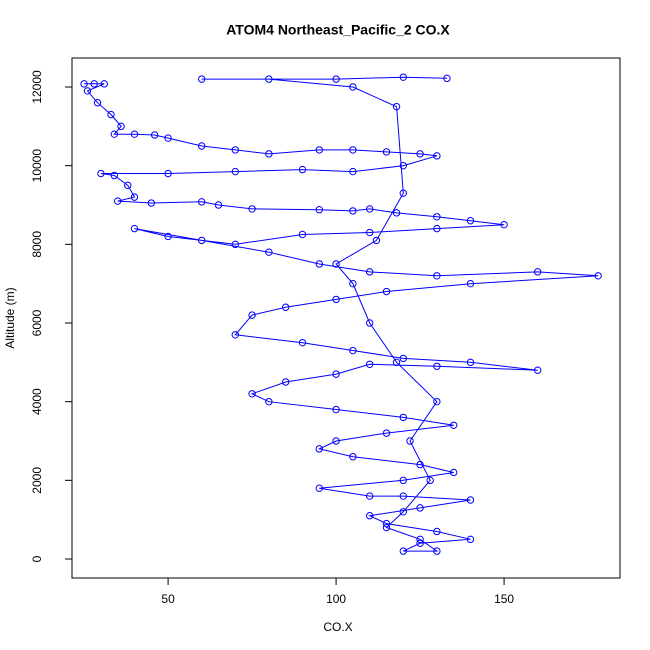 The height and width of the screenshot is (650, 650). What do you see at coordinates (37, 480) in the screenshot?
I see `y-tick-label: 2000` at bounding box center [37, 480].